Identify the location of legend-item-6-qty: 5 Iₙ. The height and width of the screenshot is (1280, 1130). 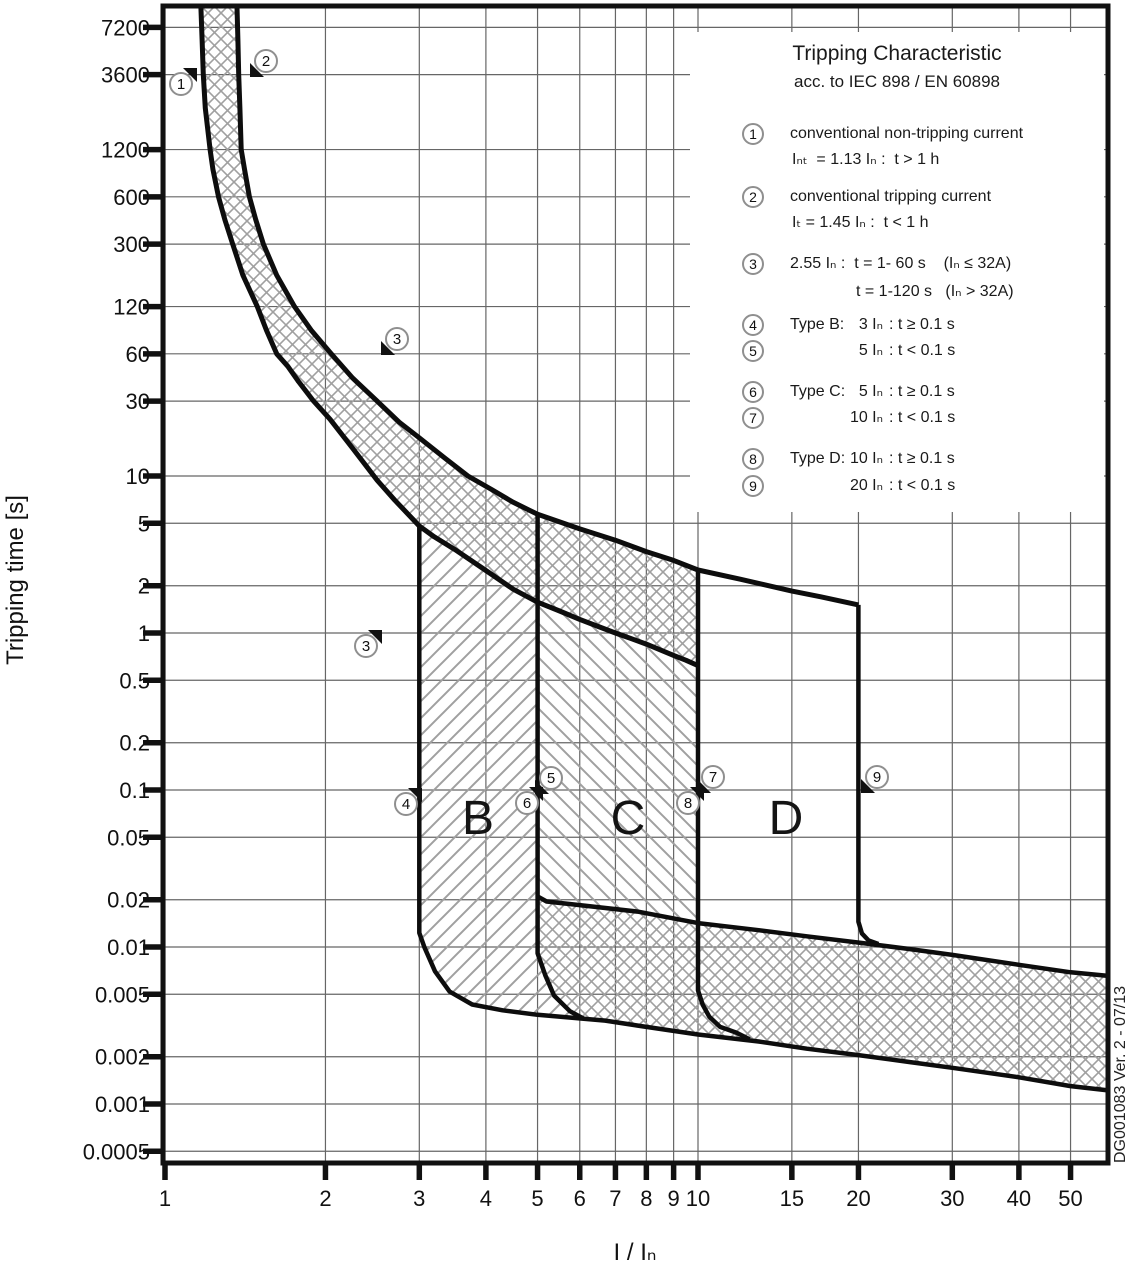
(870, 391).